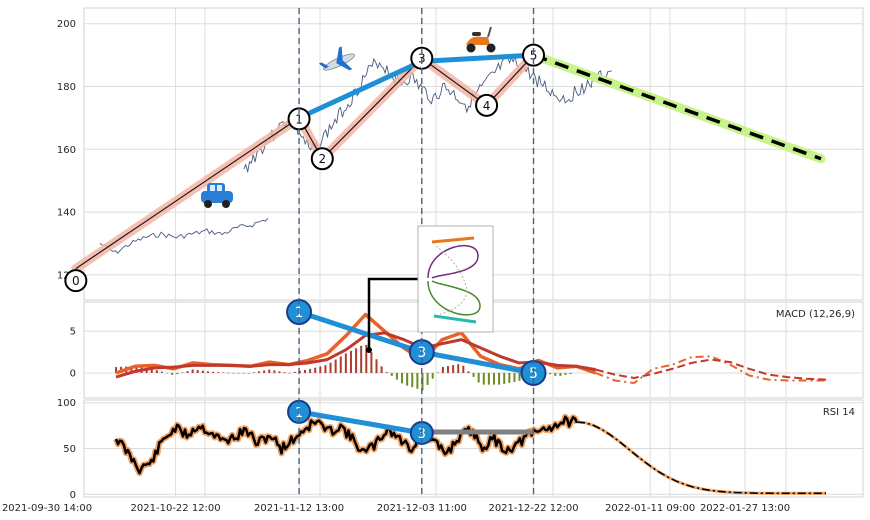  I want to click on trend-segment, so click(478, 58).